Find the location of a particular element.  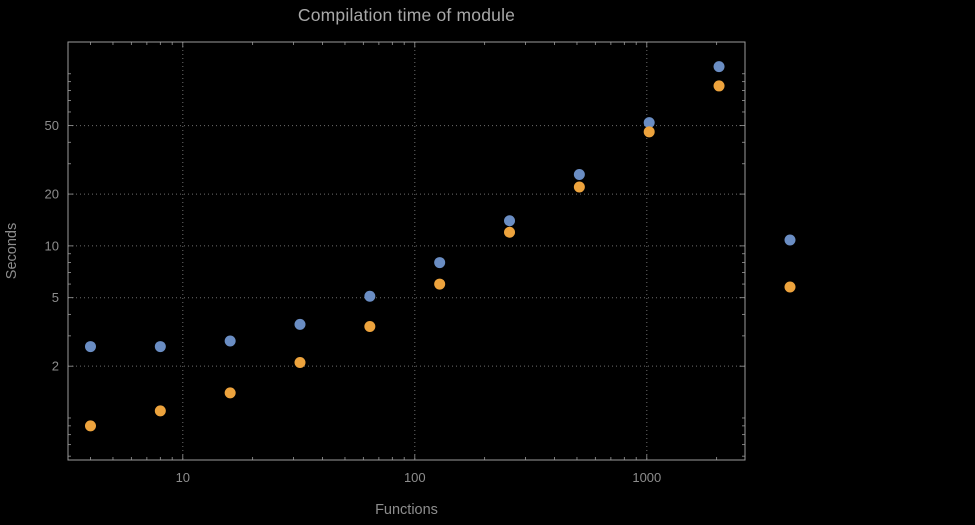

x-tick-label: 100 is located at coordinates (415, 477).